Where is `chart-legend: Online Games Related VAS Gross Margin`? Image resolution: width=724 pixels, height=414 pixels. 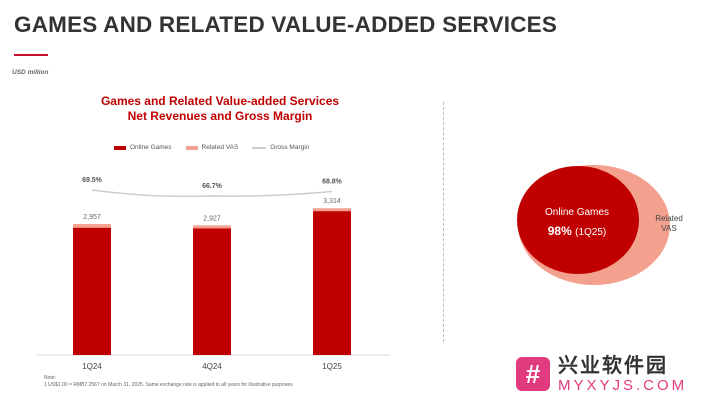 chart-legend: Online Games Related VAS Gross Margin is located at coordinates (211, 147).